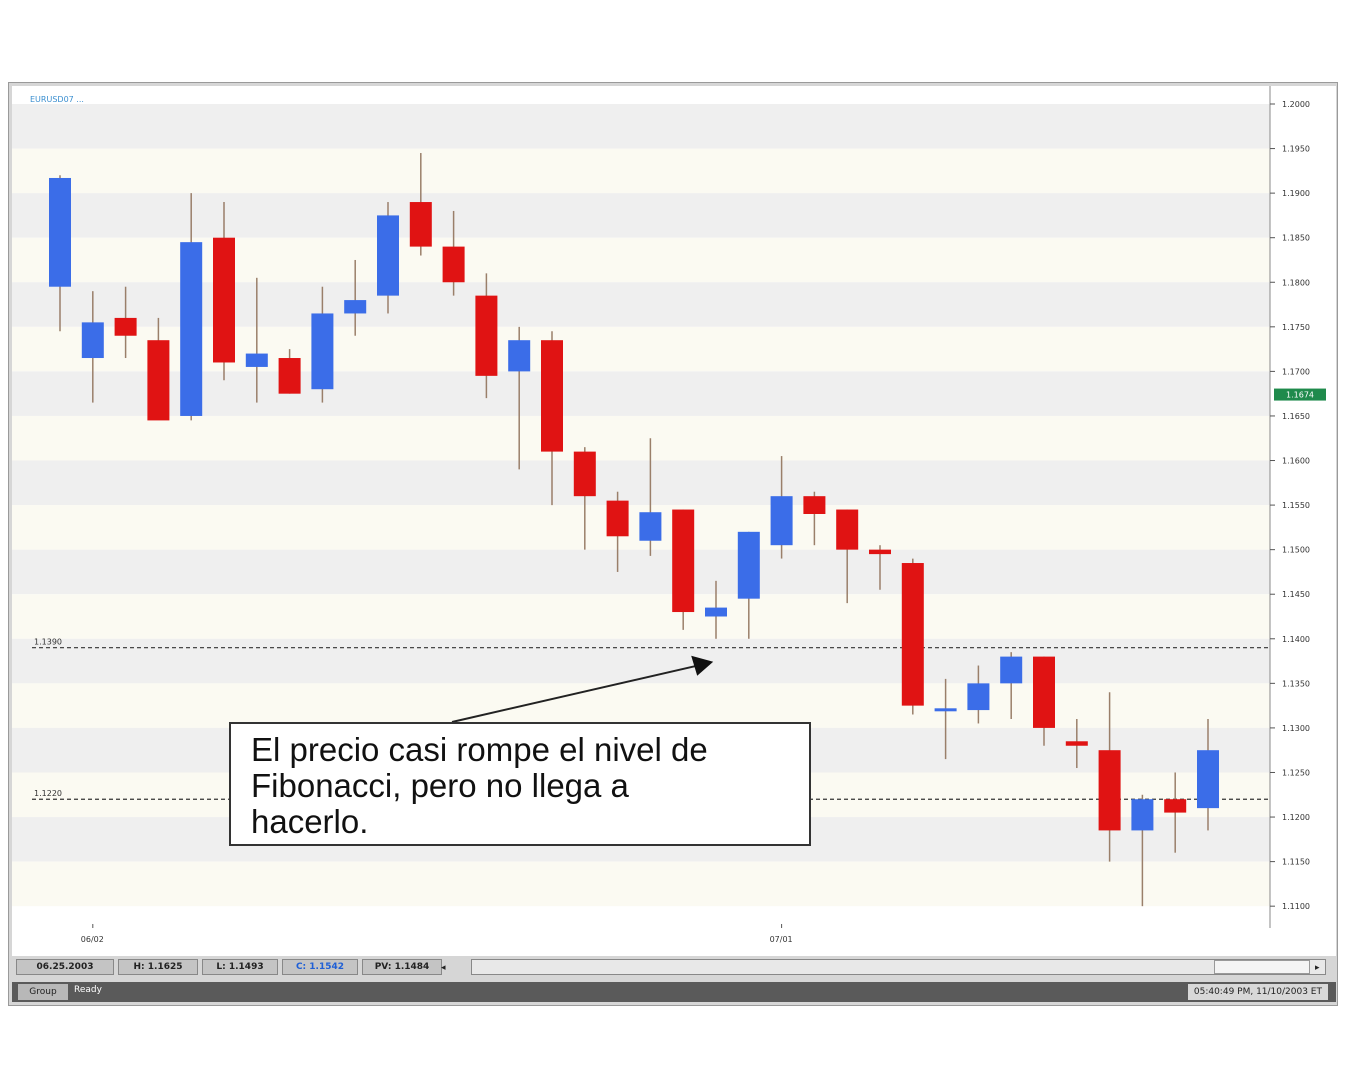  I want to click on status-close: C: 1.1542, so click(320, 967).